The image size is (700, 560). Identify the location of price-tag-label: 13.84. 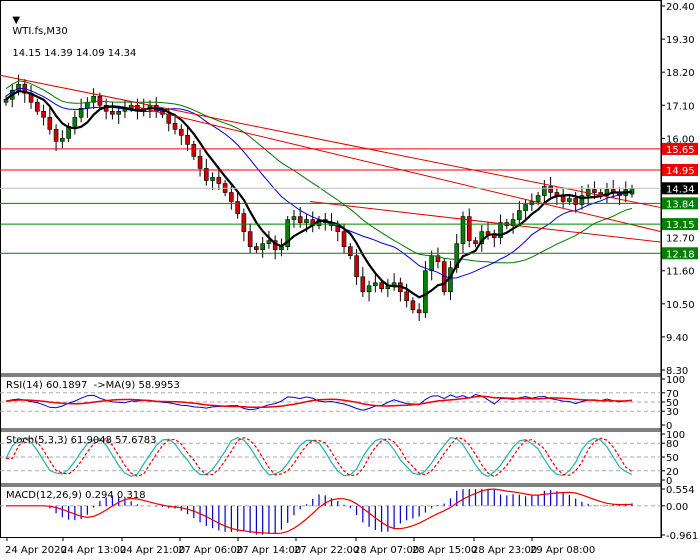
(680, 204).